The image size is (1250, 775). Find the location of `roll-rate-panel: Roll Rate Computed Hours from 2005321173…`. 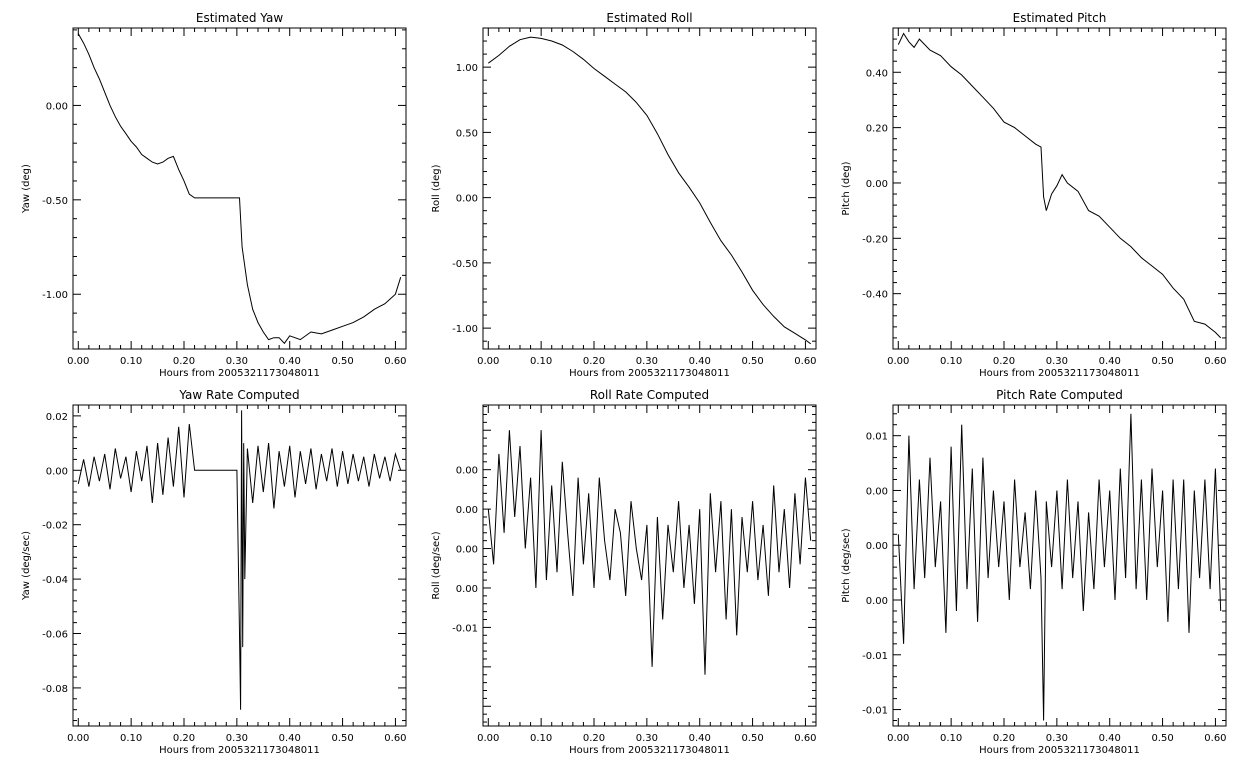

roll-rate-panel: Roll Rate Computed Hours from 2005321173… is located at coordinates (624, 572).